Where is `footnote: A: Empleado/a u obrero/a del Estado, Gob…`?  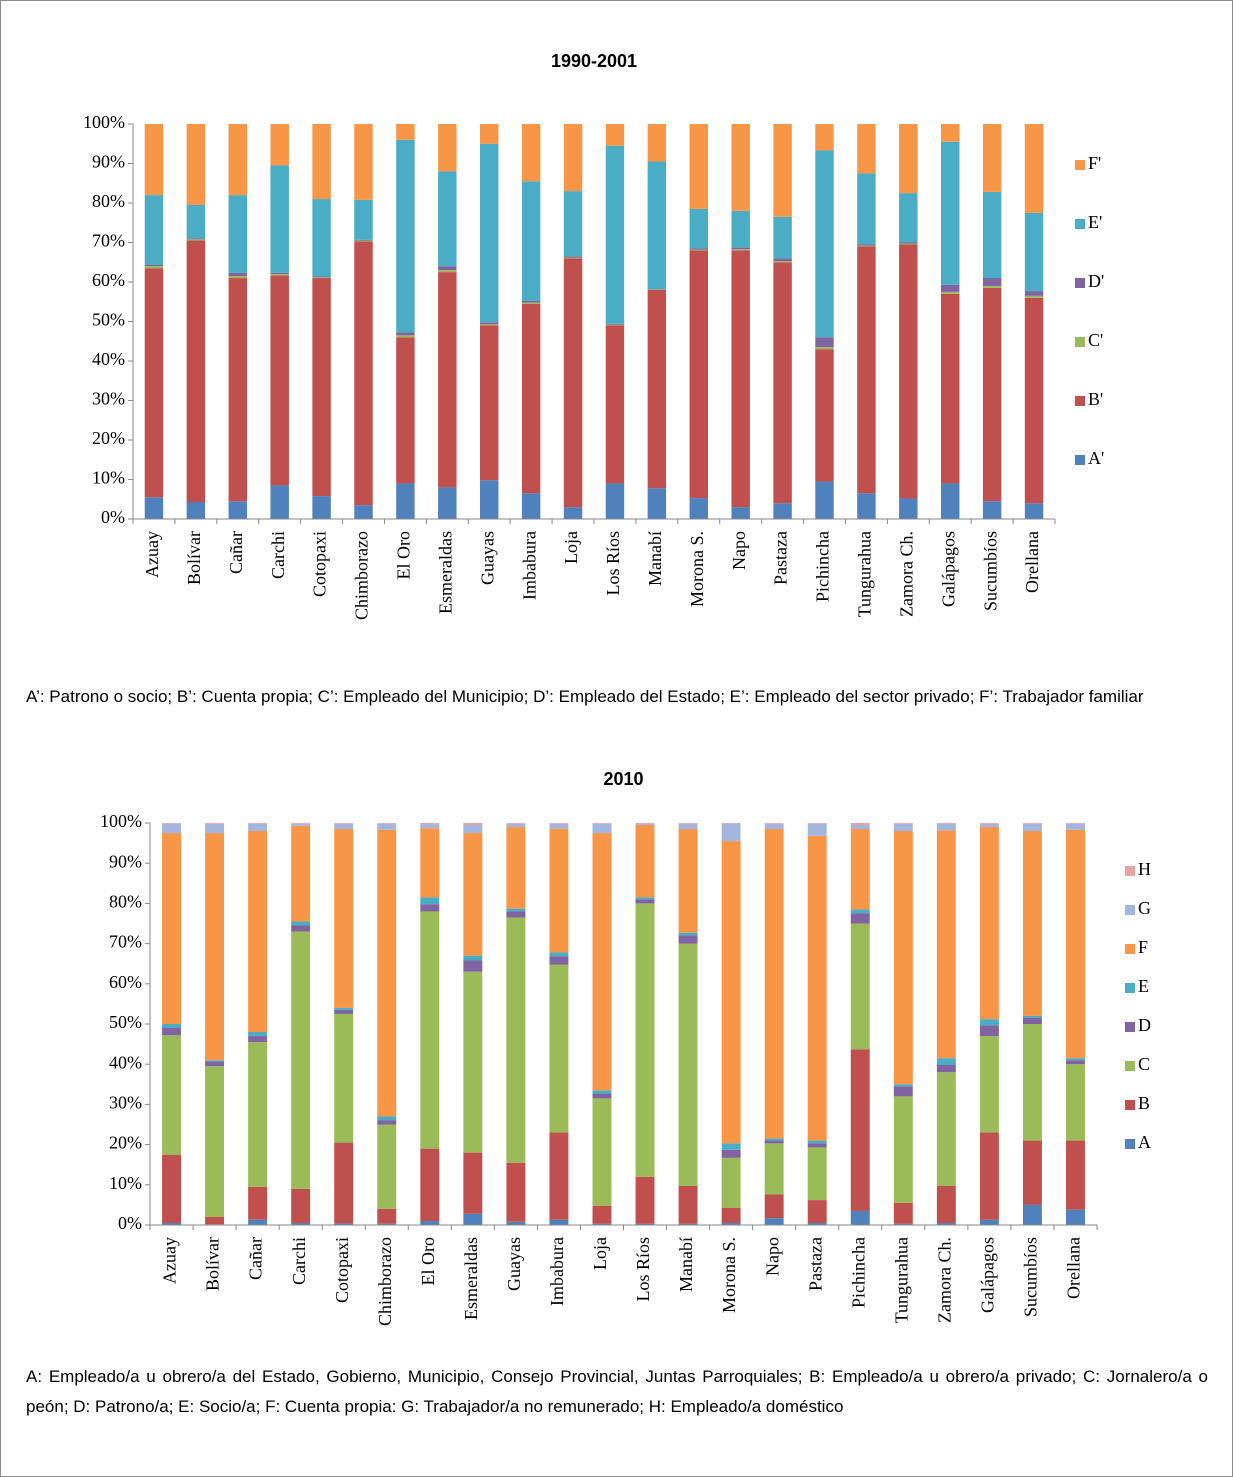
footnote: A: Empleado/a u obrero/a del Estado, Gob… is located at coordinates (617, 1391).